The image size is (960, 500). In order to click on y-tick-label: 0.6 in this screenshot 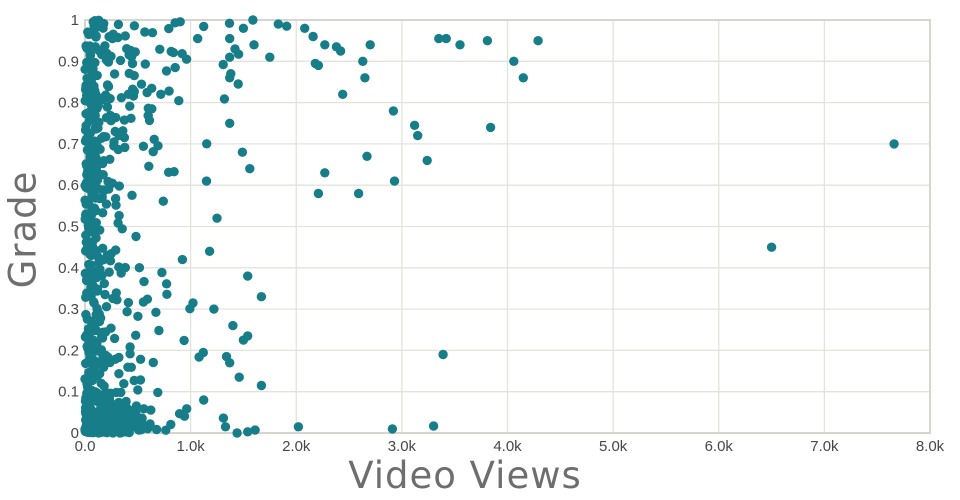, I will do `click(68, 185)`.